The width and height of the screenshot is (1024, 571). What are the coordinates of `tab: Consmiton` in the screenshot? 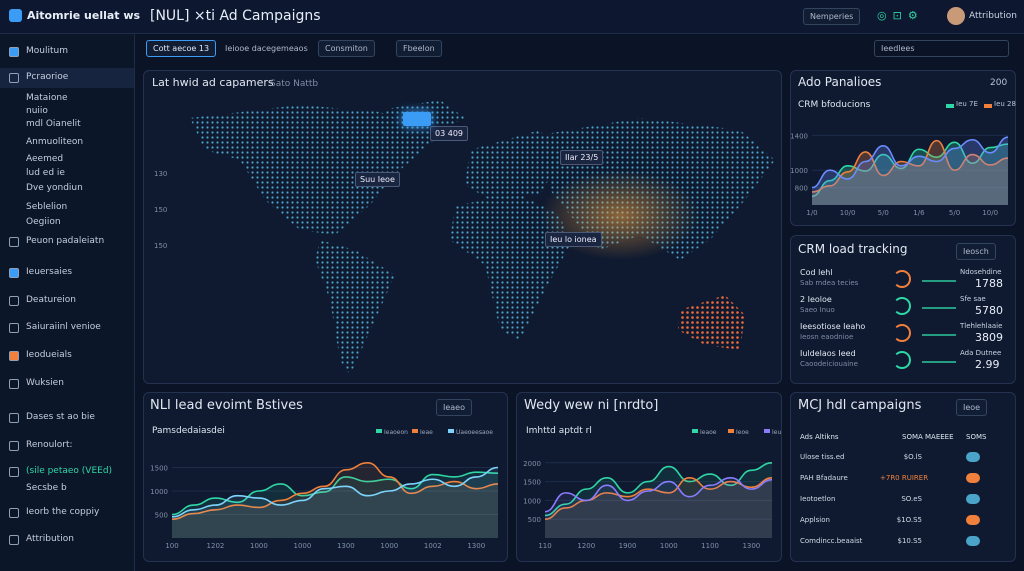 It's located at (346, 48).